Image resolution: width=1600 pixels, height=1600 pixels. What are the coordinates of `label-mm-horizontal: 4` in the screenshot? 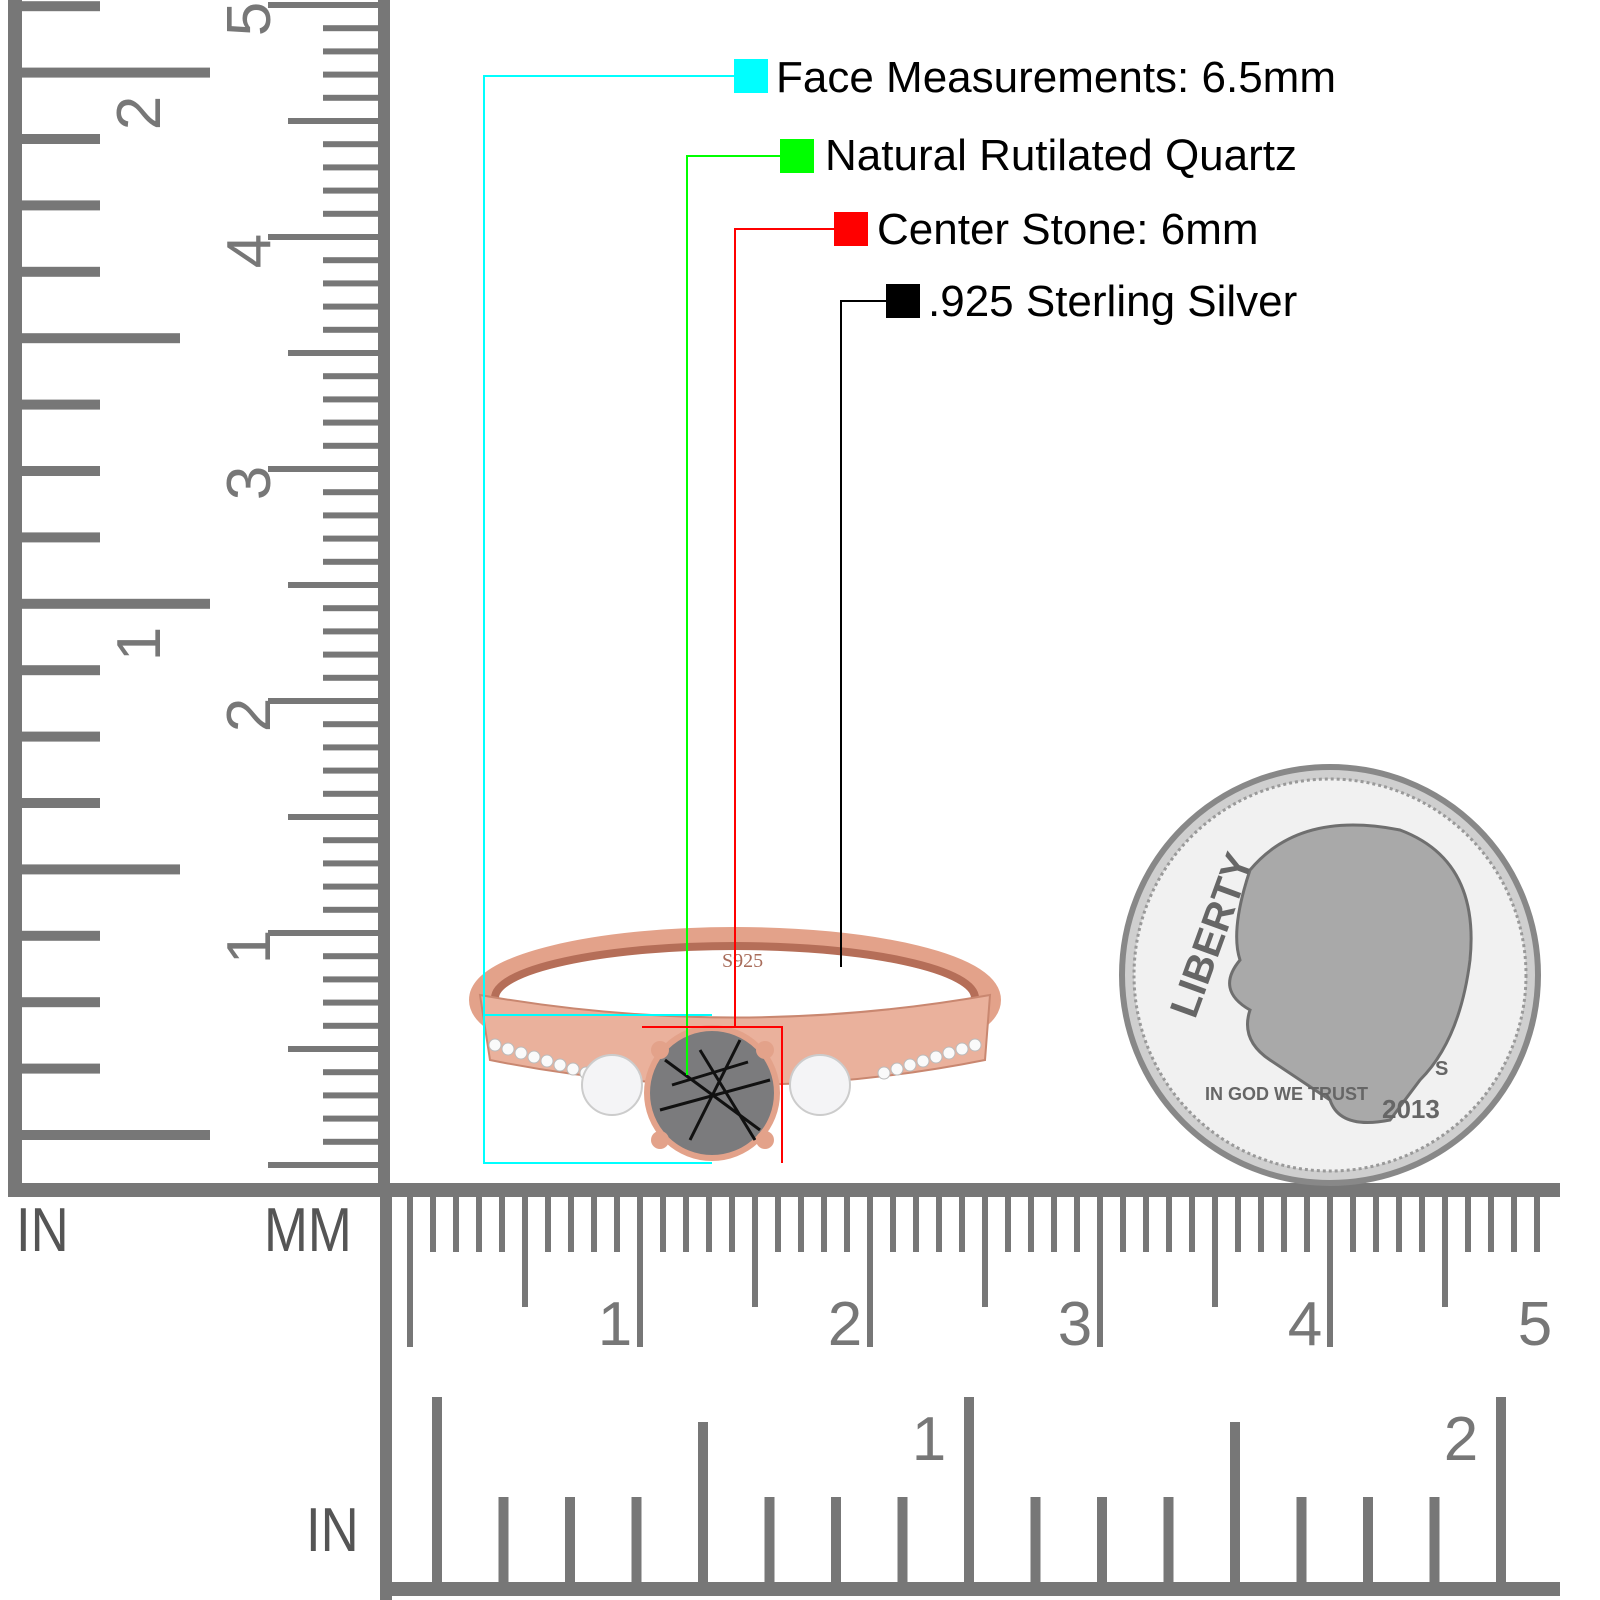 It's located at (1305, 1324).